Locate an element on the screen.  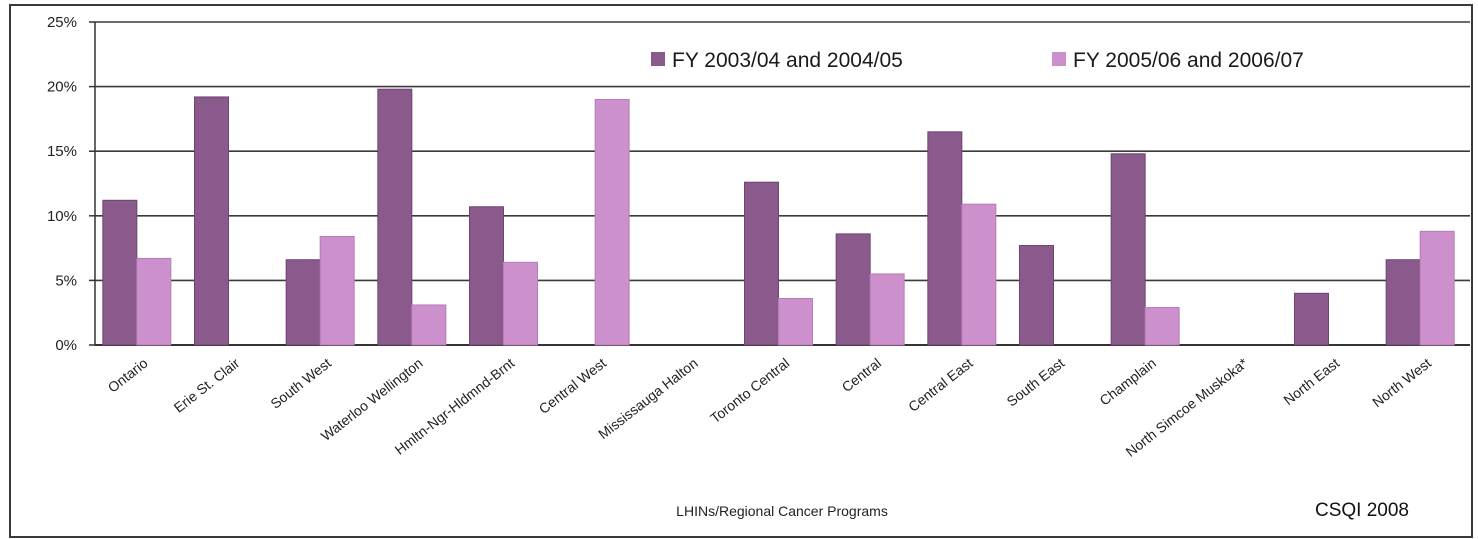
x-tick-label: Central East is located at coordinates (940, 385).